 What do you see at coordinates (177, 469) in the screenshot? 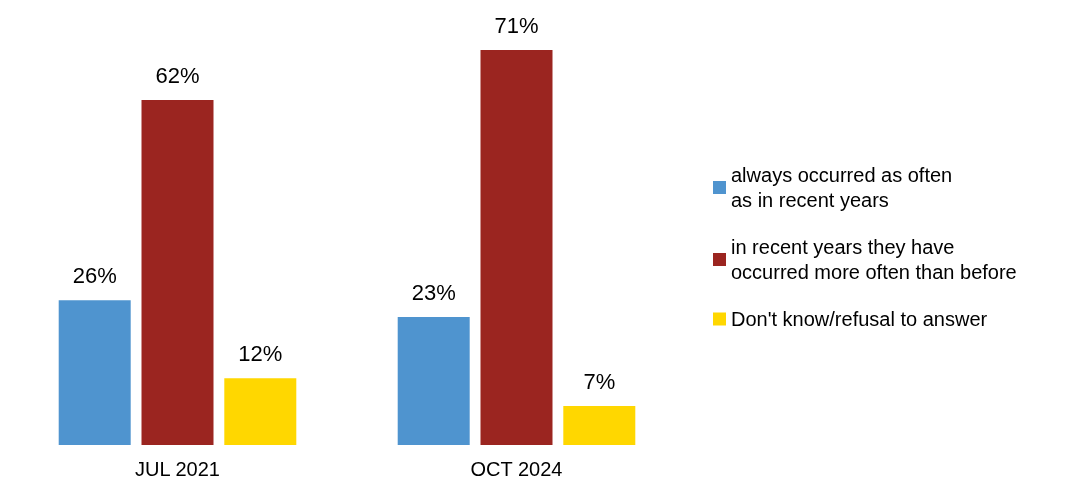
I see `x-tick-label: JUL 2021` at bounding box center [177, 469].